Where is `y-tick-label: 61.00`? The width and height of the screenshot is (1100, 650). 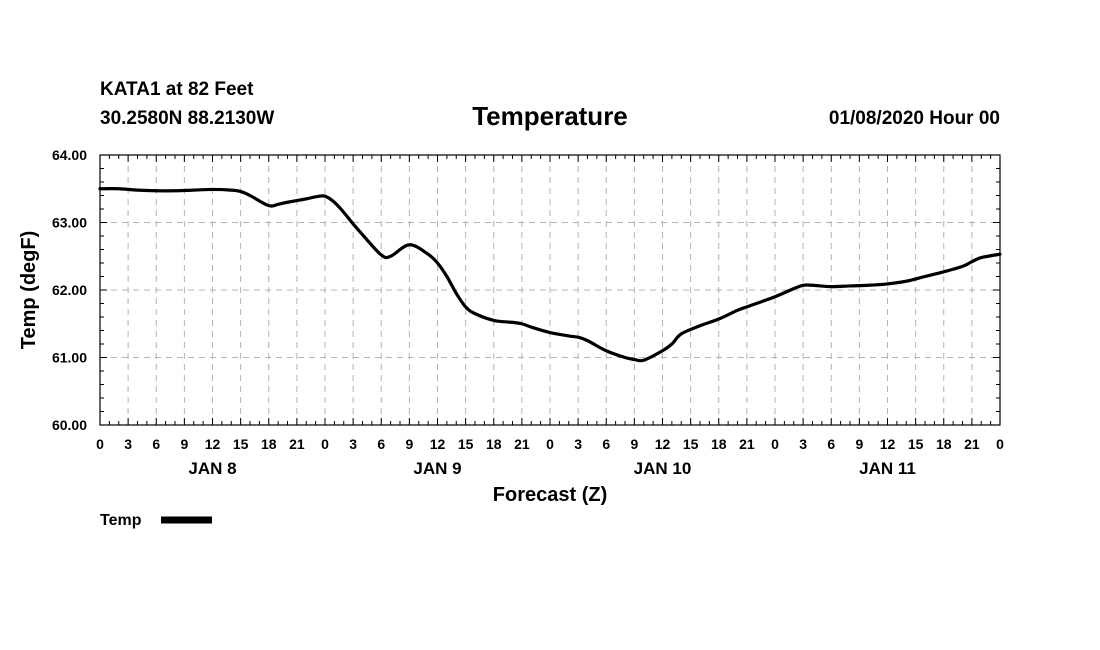
y-tick-label: 61.00 is located at coordinates (69, 358).